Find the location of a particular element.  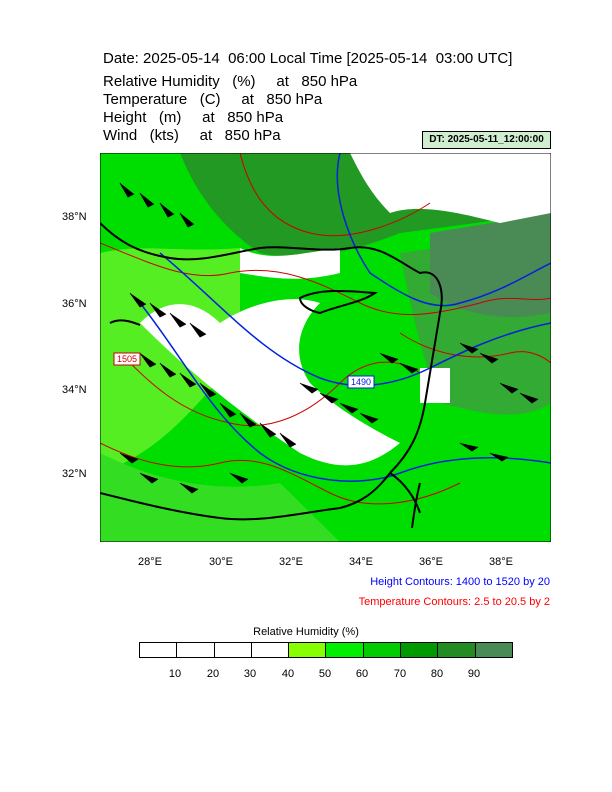

temperature-contours-note: Temperature Contours: 2.5 to 20.5 by 2 is located at coordinates (454, 602).